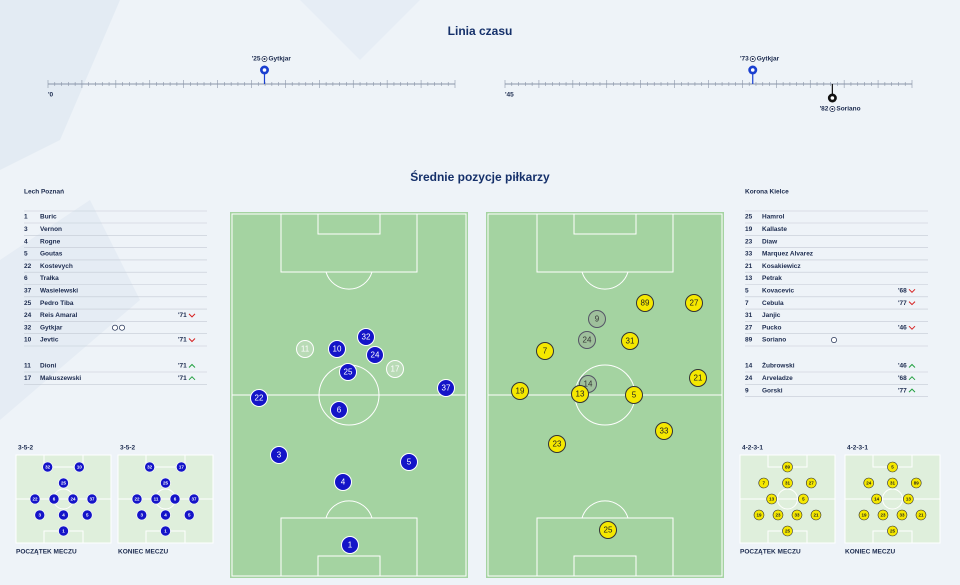  What do you see at coordinates (774, 340) in the screenshot?
I see `player-name: Soriano` at bounding box center [774, 340].